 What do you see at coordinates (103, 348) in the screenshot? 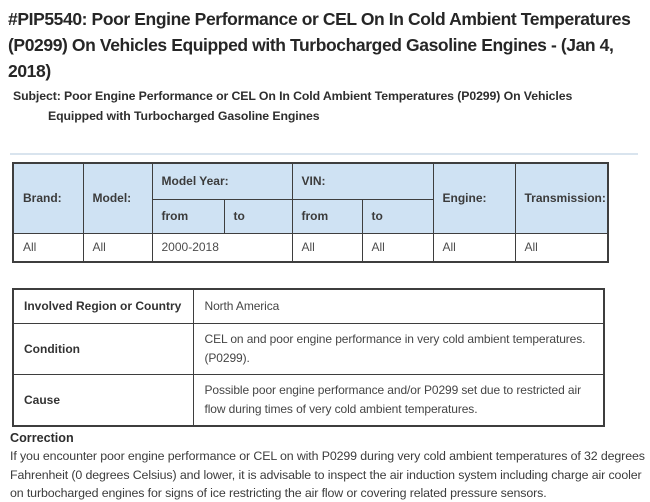
I see `condition-label-cell: Condition` at bounding box center [103, 348].